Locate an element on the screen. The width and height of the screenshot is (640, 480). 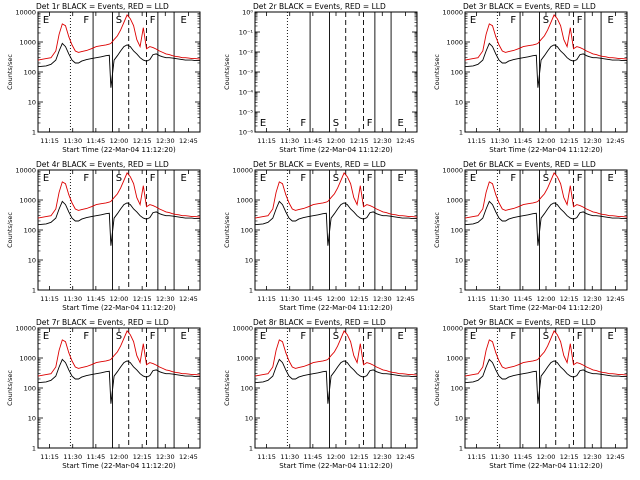
panel-title: Det 3r BLACK = Events, RED = LLD is located at coordinates (529, 6).